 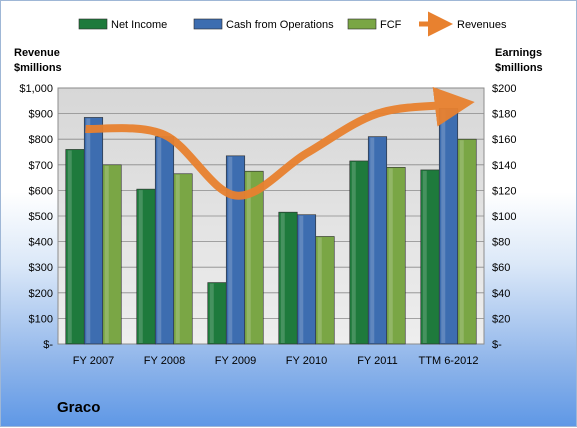 I want to click on left-tick-label: $900, so click(x=41, y=115).